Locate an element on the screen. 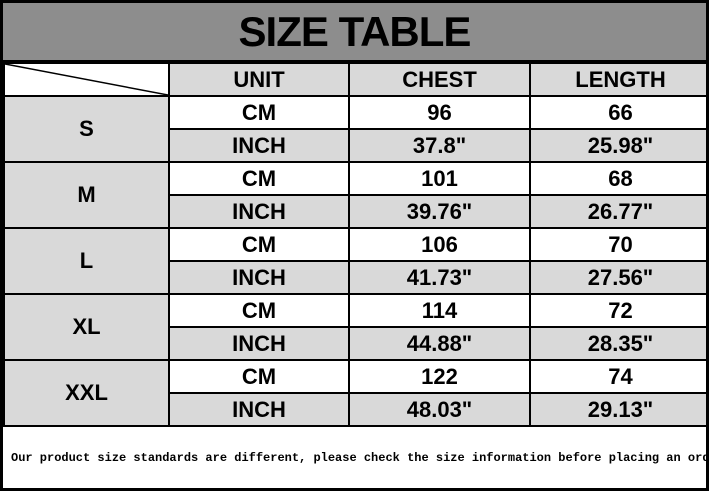  page-title: SIZE TABLE is located at coordinates (355, 31).